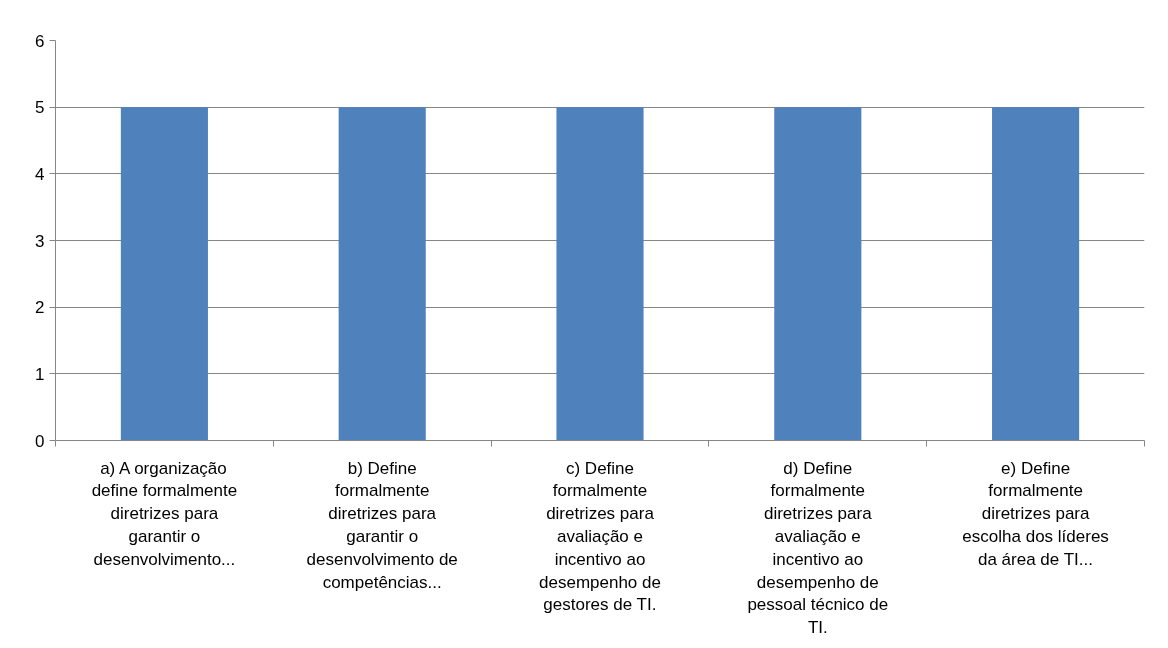 The width and height of the screenshot is (1168, 648). What do you see at coordinates (40, 108) in the screenshot?
I see `y-tick-label: 5` at bounding box center [40, 108].